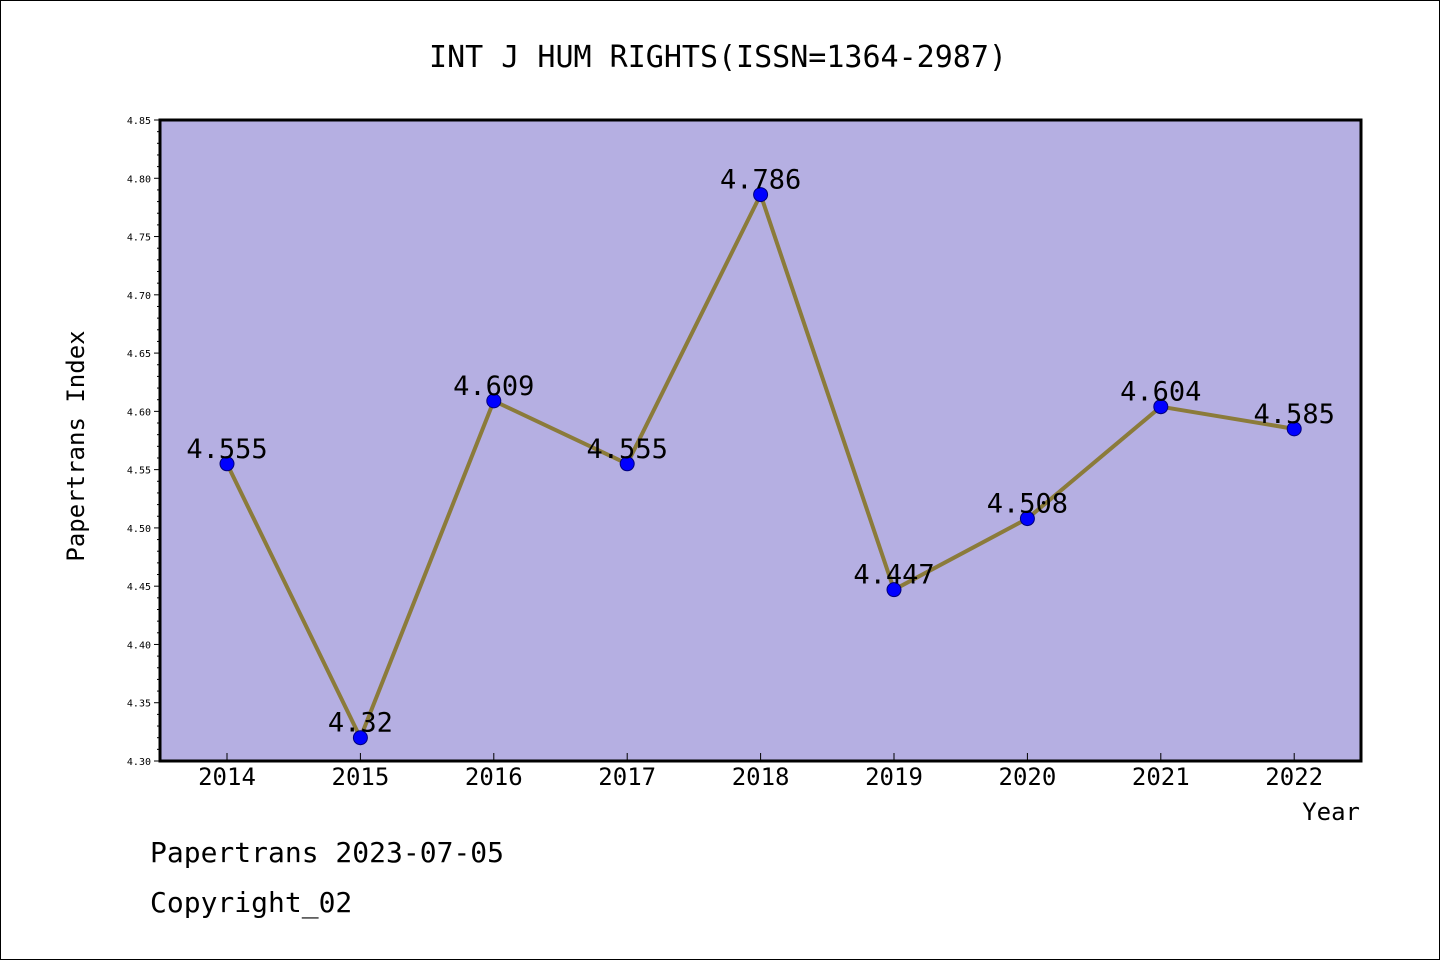 The width and height of the screenshot is (1440, 960). Describe the element at coordinates (139, 704) in the screenshot. I see `y-tick-label: 4.35` at that location.